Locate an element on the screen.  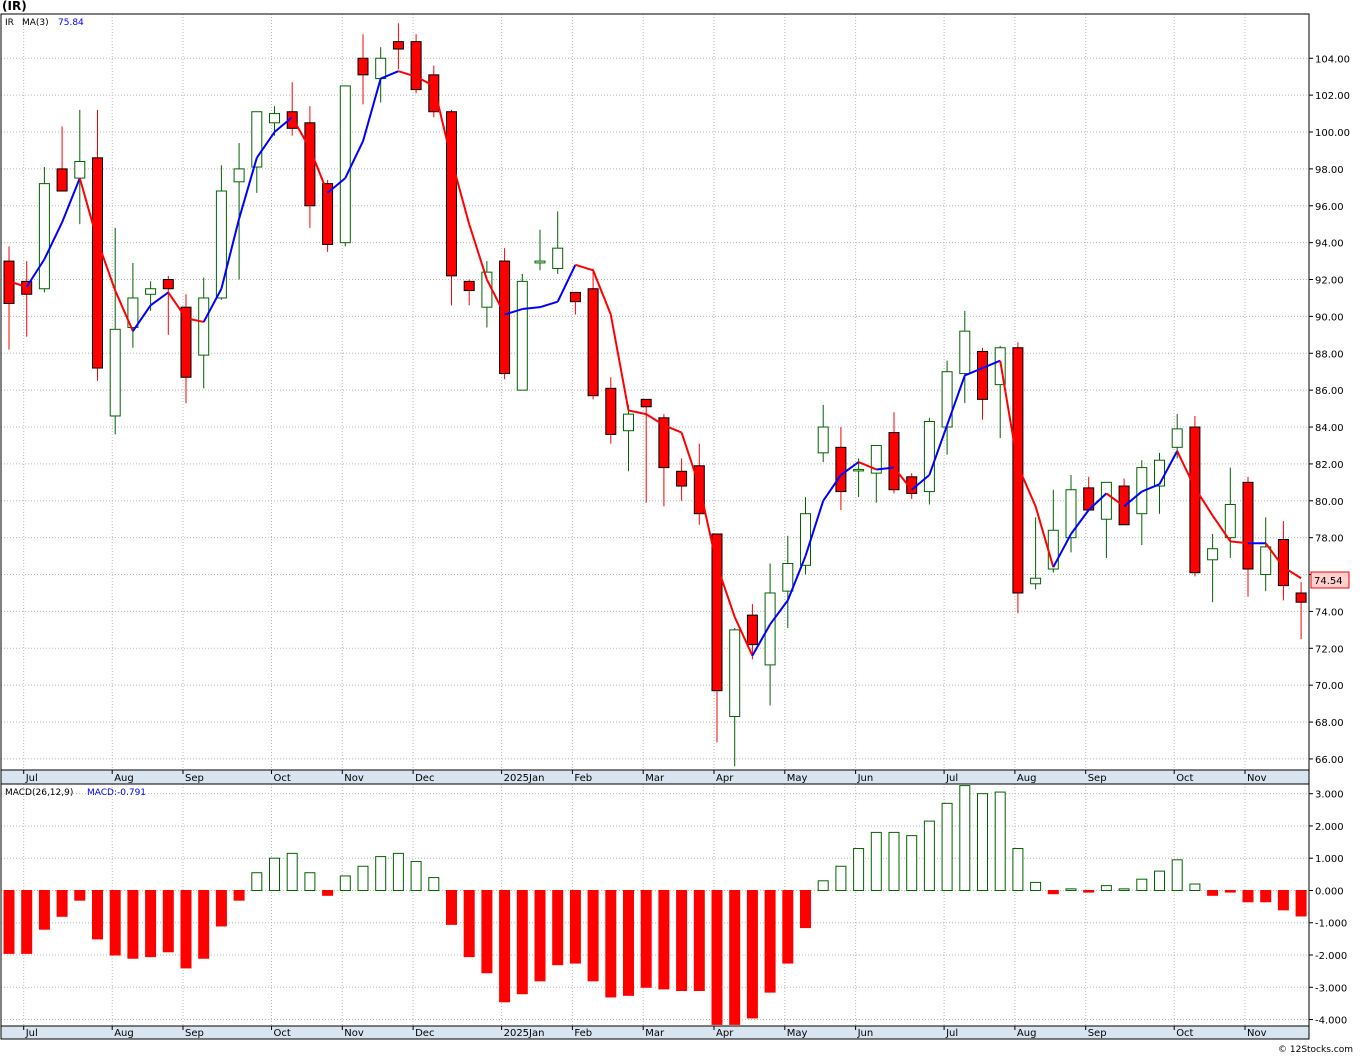
price-tick-label: 86.00 is located at coordinates (1329, 391).